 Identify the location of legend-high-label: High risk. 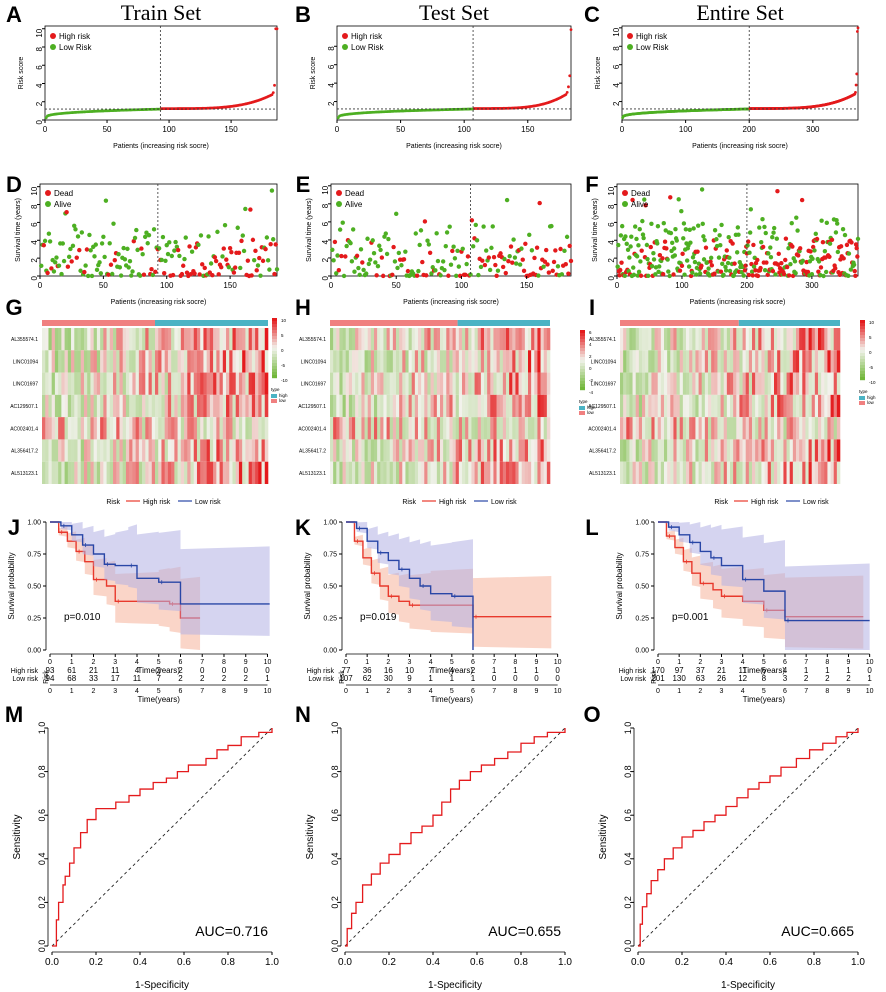
(157, 502).